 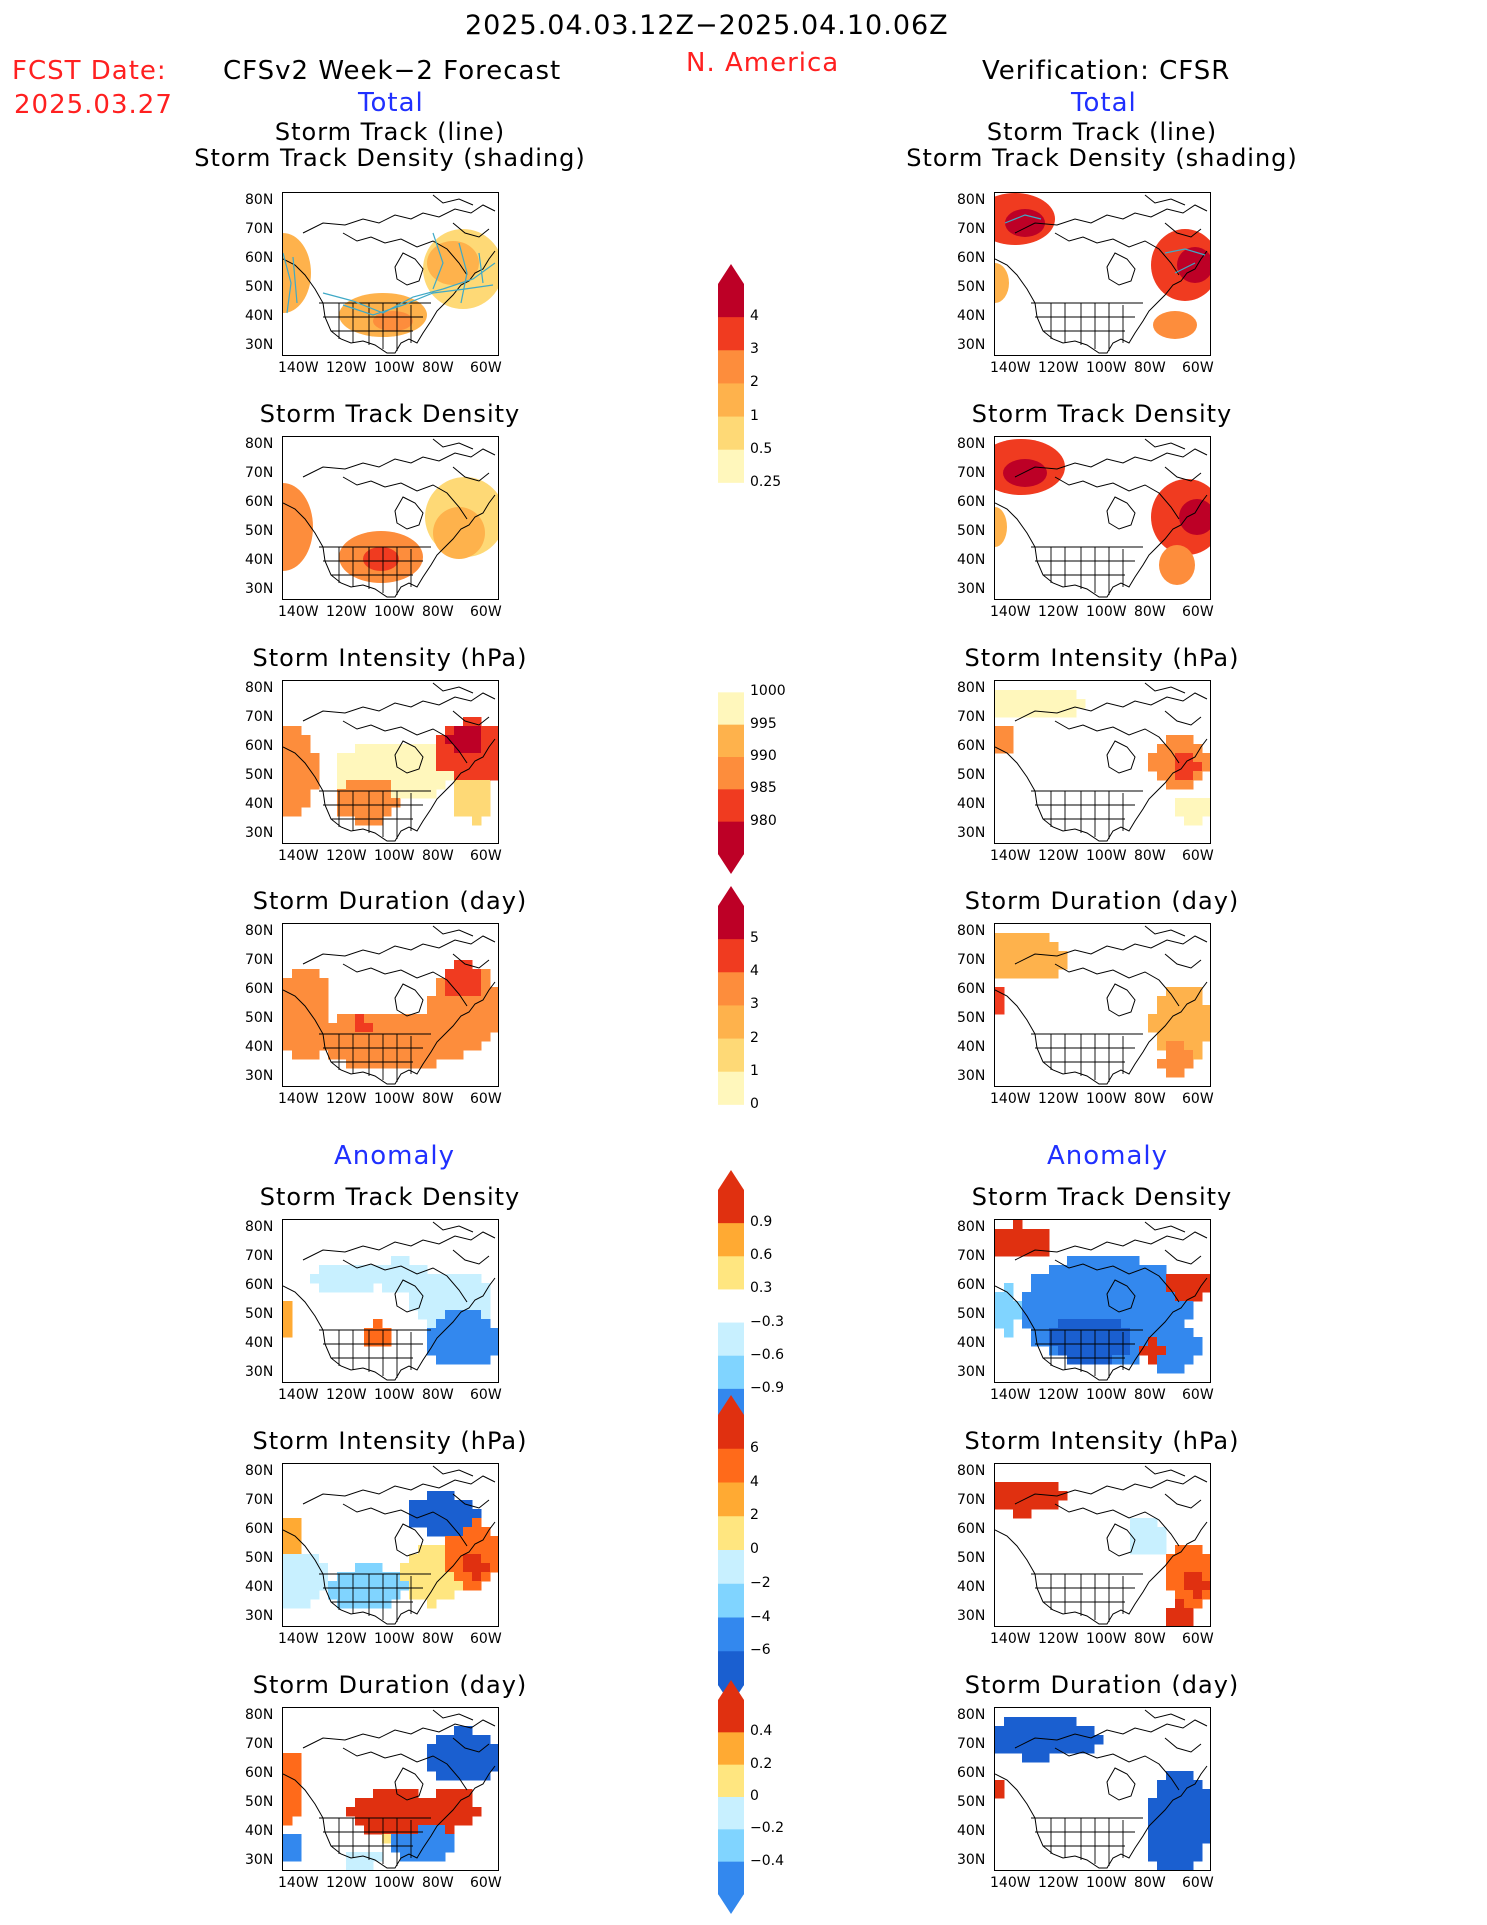 What do you see at coordinates (754, 1515) in the screenshot?
I see `colorbar-tick-label: 2` at bounding box center [754, 1515].